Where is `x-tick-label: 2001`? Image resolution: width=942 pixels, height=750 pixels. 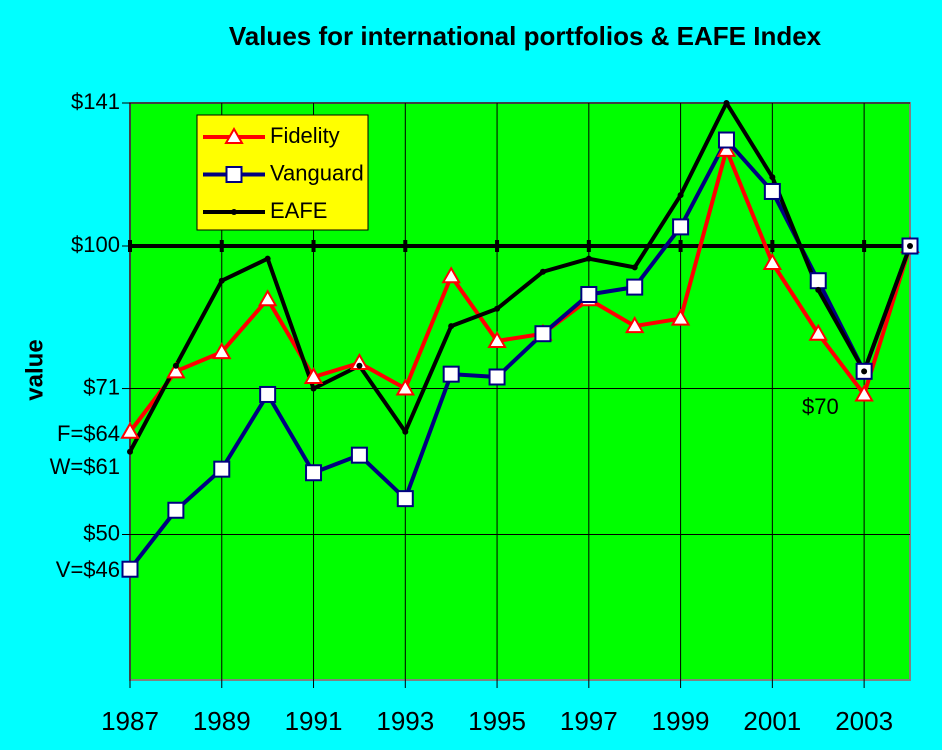 x-tick-label: 2001 is located at coordinates (772, 721).